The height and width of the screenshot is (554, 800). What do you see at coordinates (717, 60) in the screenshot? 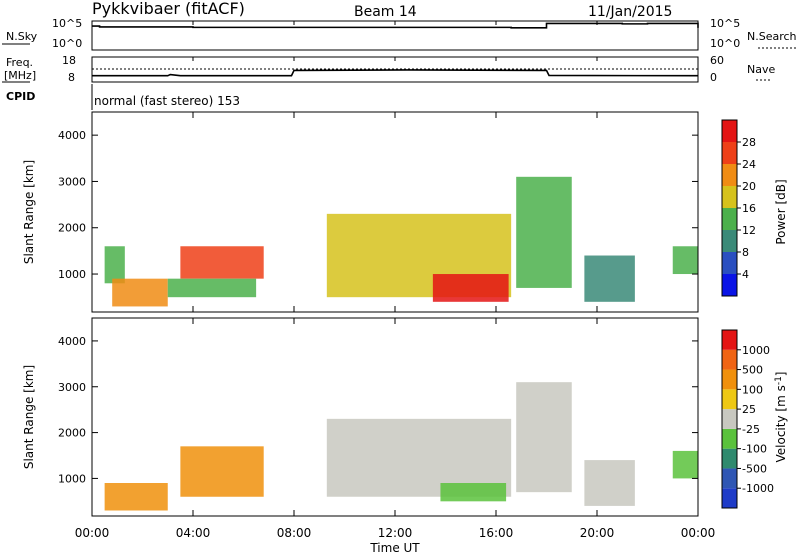
I see `nave-tick-top: 60` at bounding box center [717, 60].